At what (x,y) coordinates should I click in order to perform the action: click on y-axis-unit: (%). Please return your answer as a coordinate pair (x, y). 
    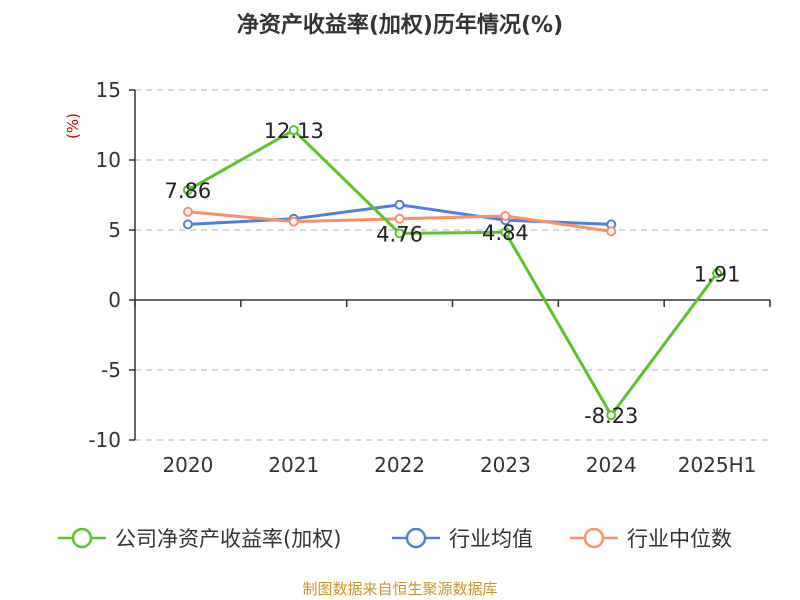
    Looking at the image, I should click on (73, 126).